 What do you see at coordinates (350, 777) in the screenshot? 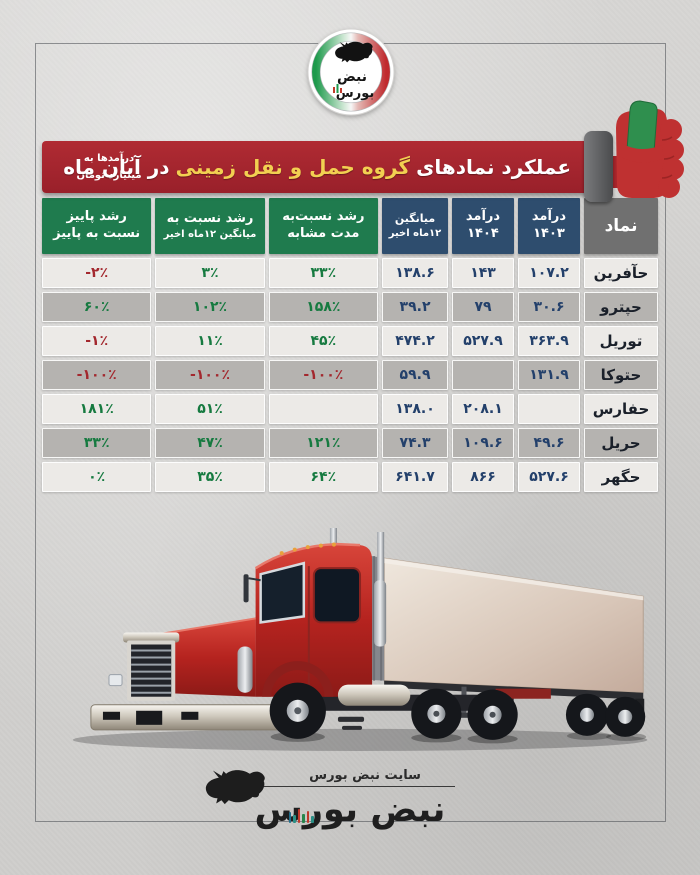
I see `site-label: سایت نبض بورس` at bounding box center [350, 777].